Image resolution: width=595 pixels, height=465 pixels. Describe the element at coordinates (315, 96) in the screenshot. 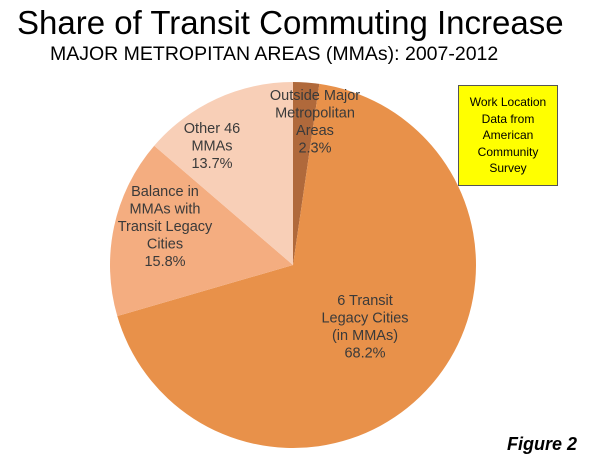

I see `slice-label-line: Outside Major` at that location.